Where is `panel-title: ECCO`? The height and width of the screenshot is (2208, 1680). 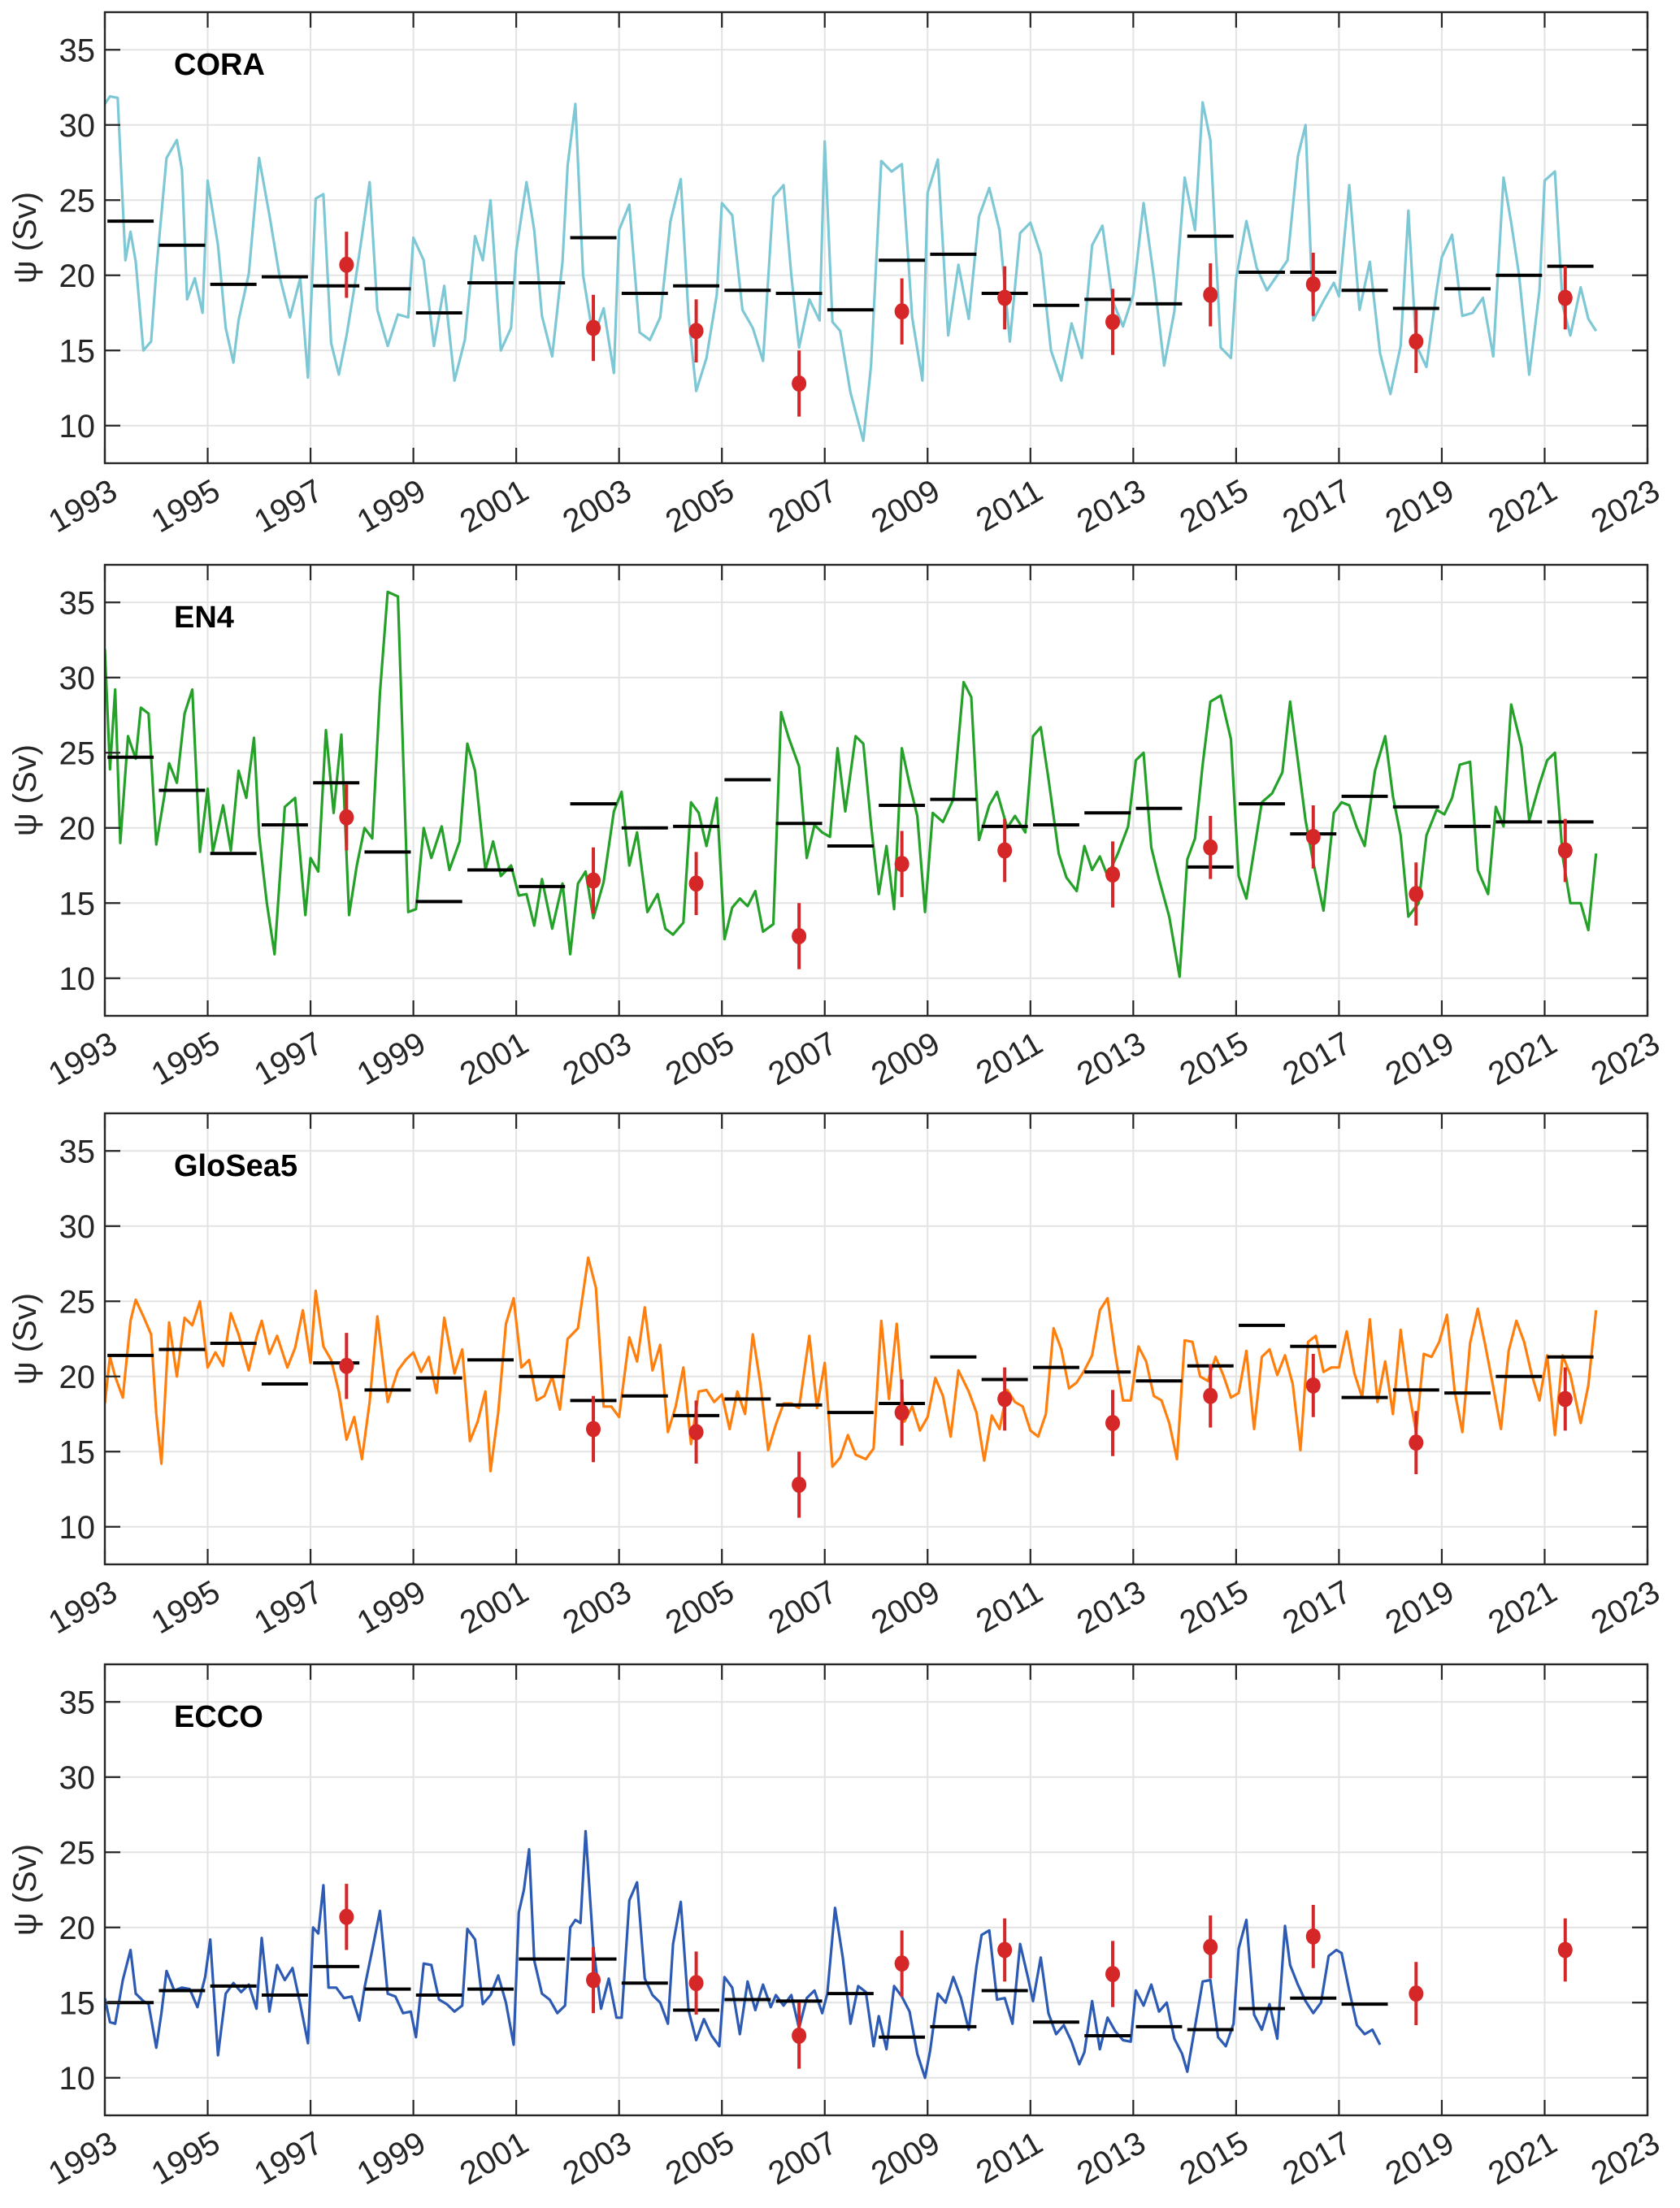
panel-title: ECCO is located at coordinates (219, 1717).